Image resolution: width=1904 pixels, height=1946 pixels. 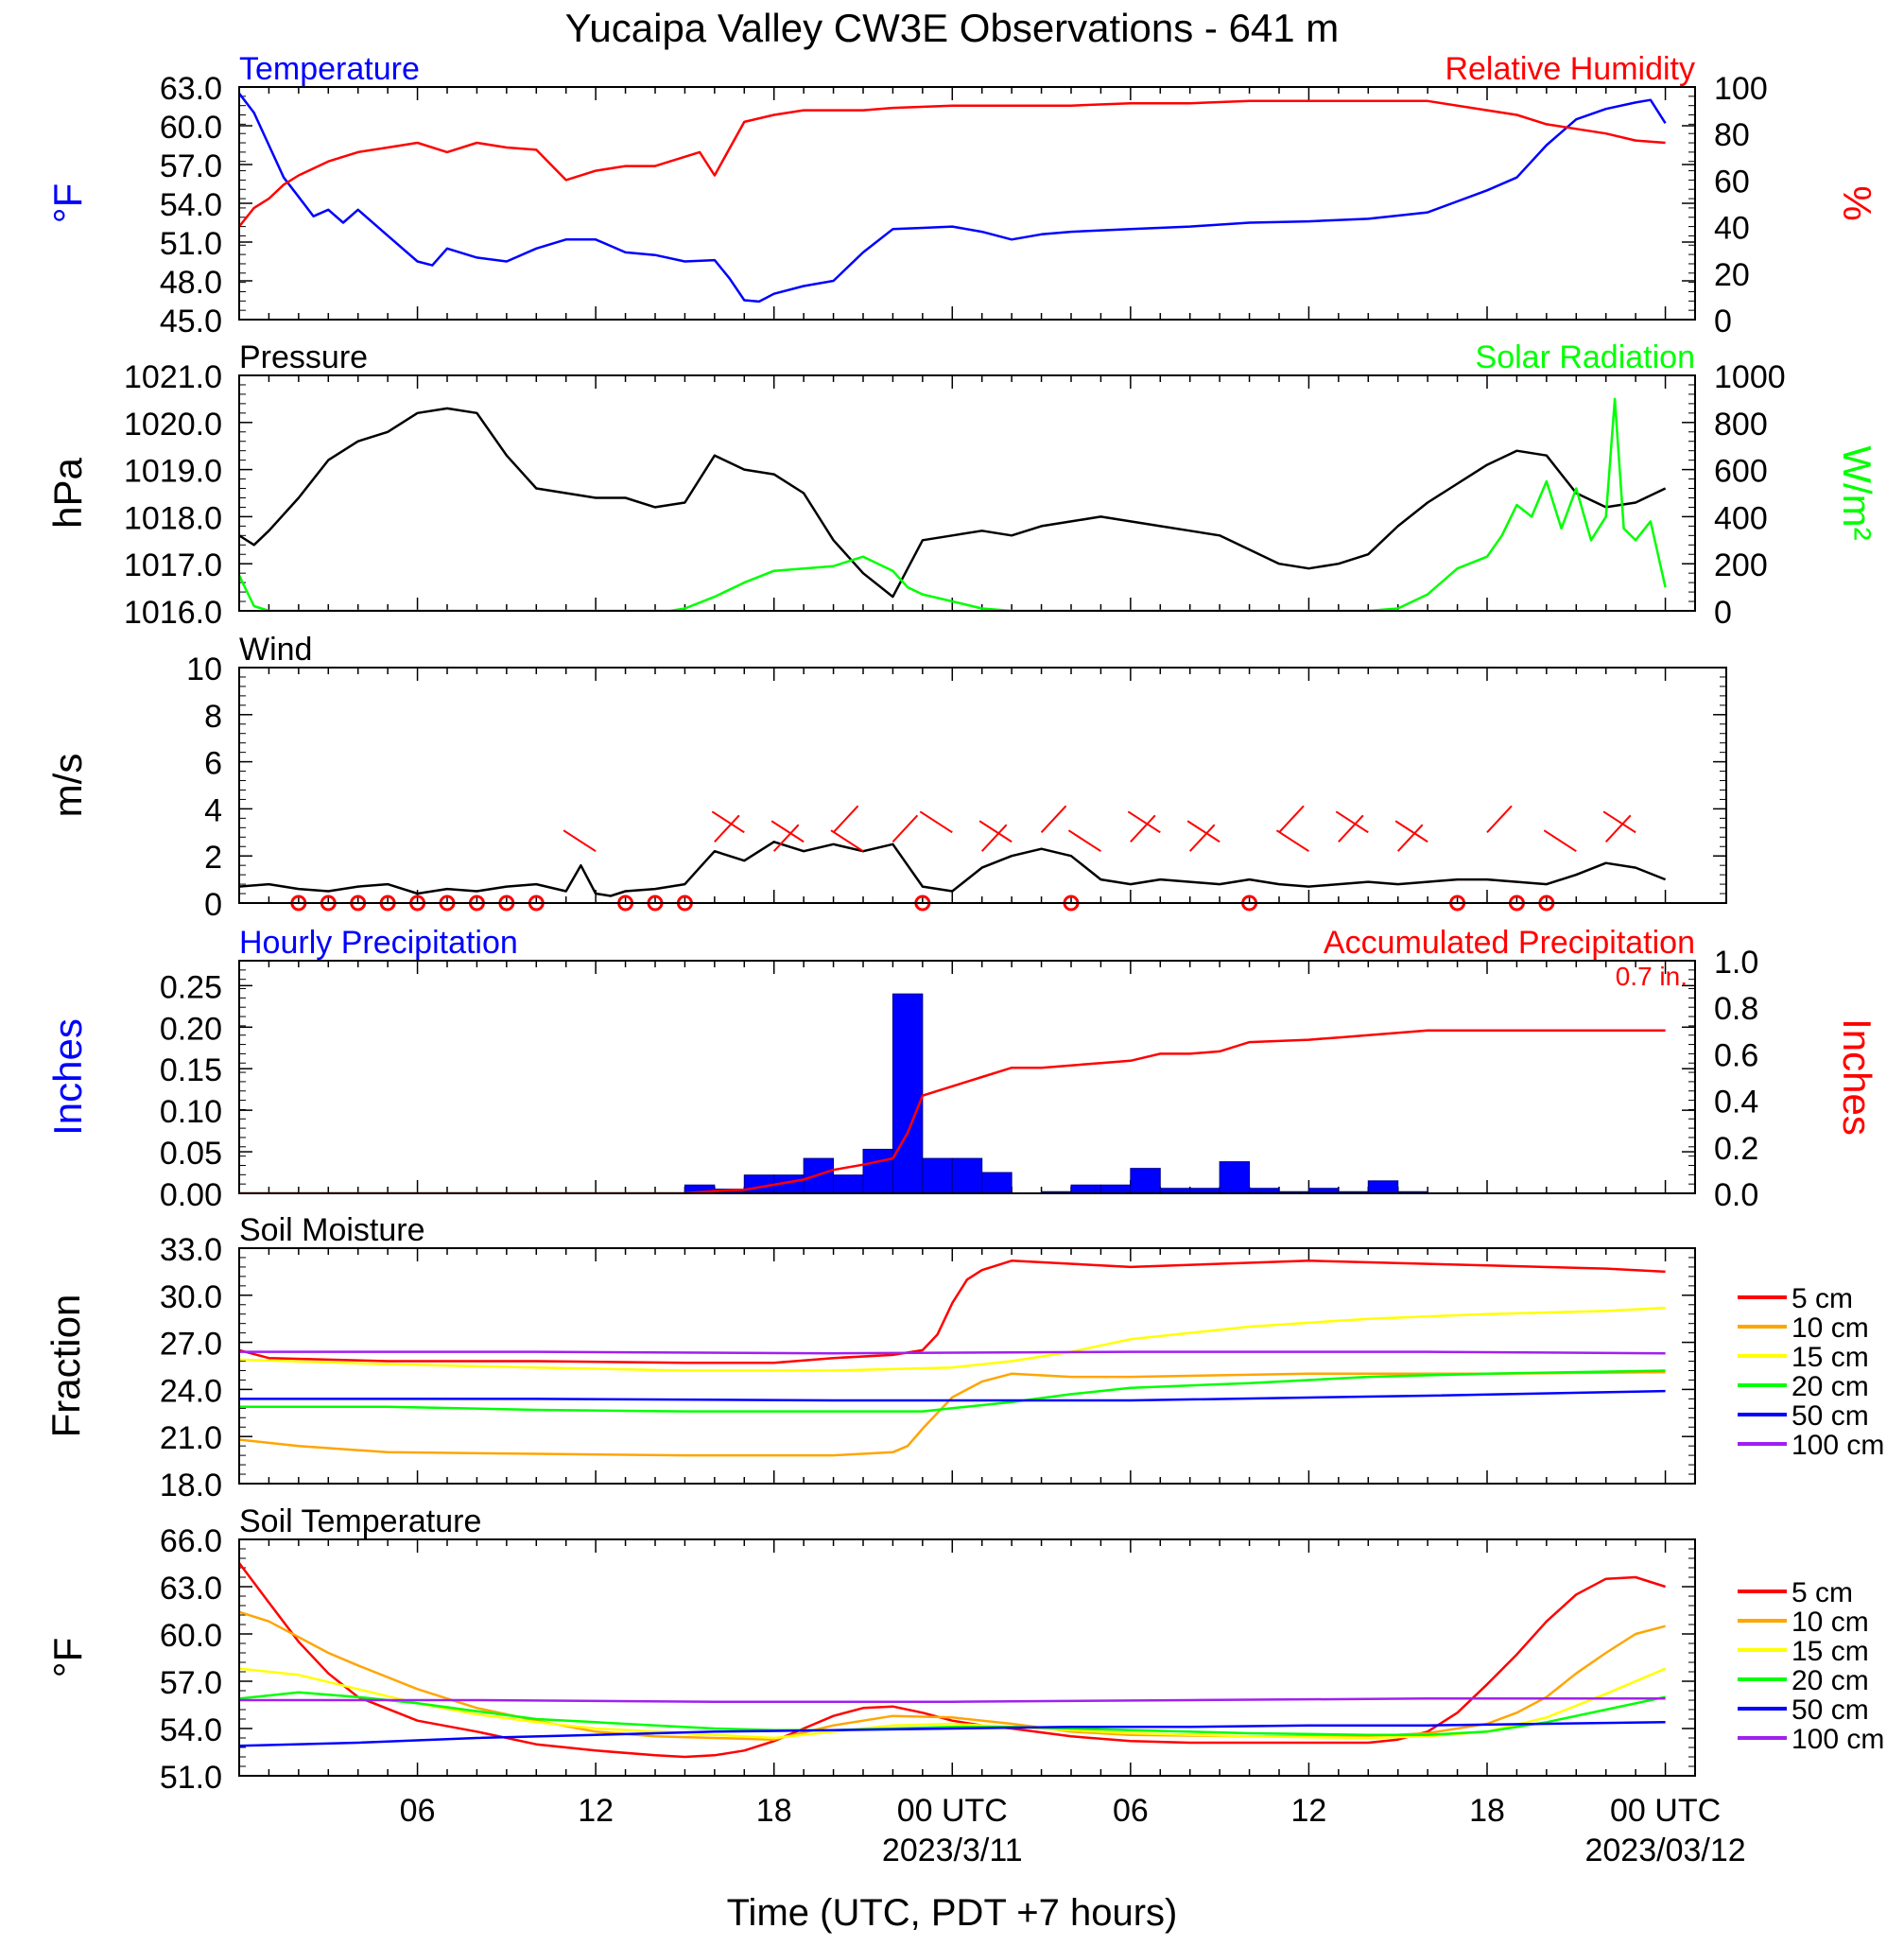 I want to click on y-tick-label-left: 45.0, so click(x=191, y=322).